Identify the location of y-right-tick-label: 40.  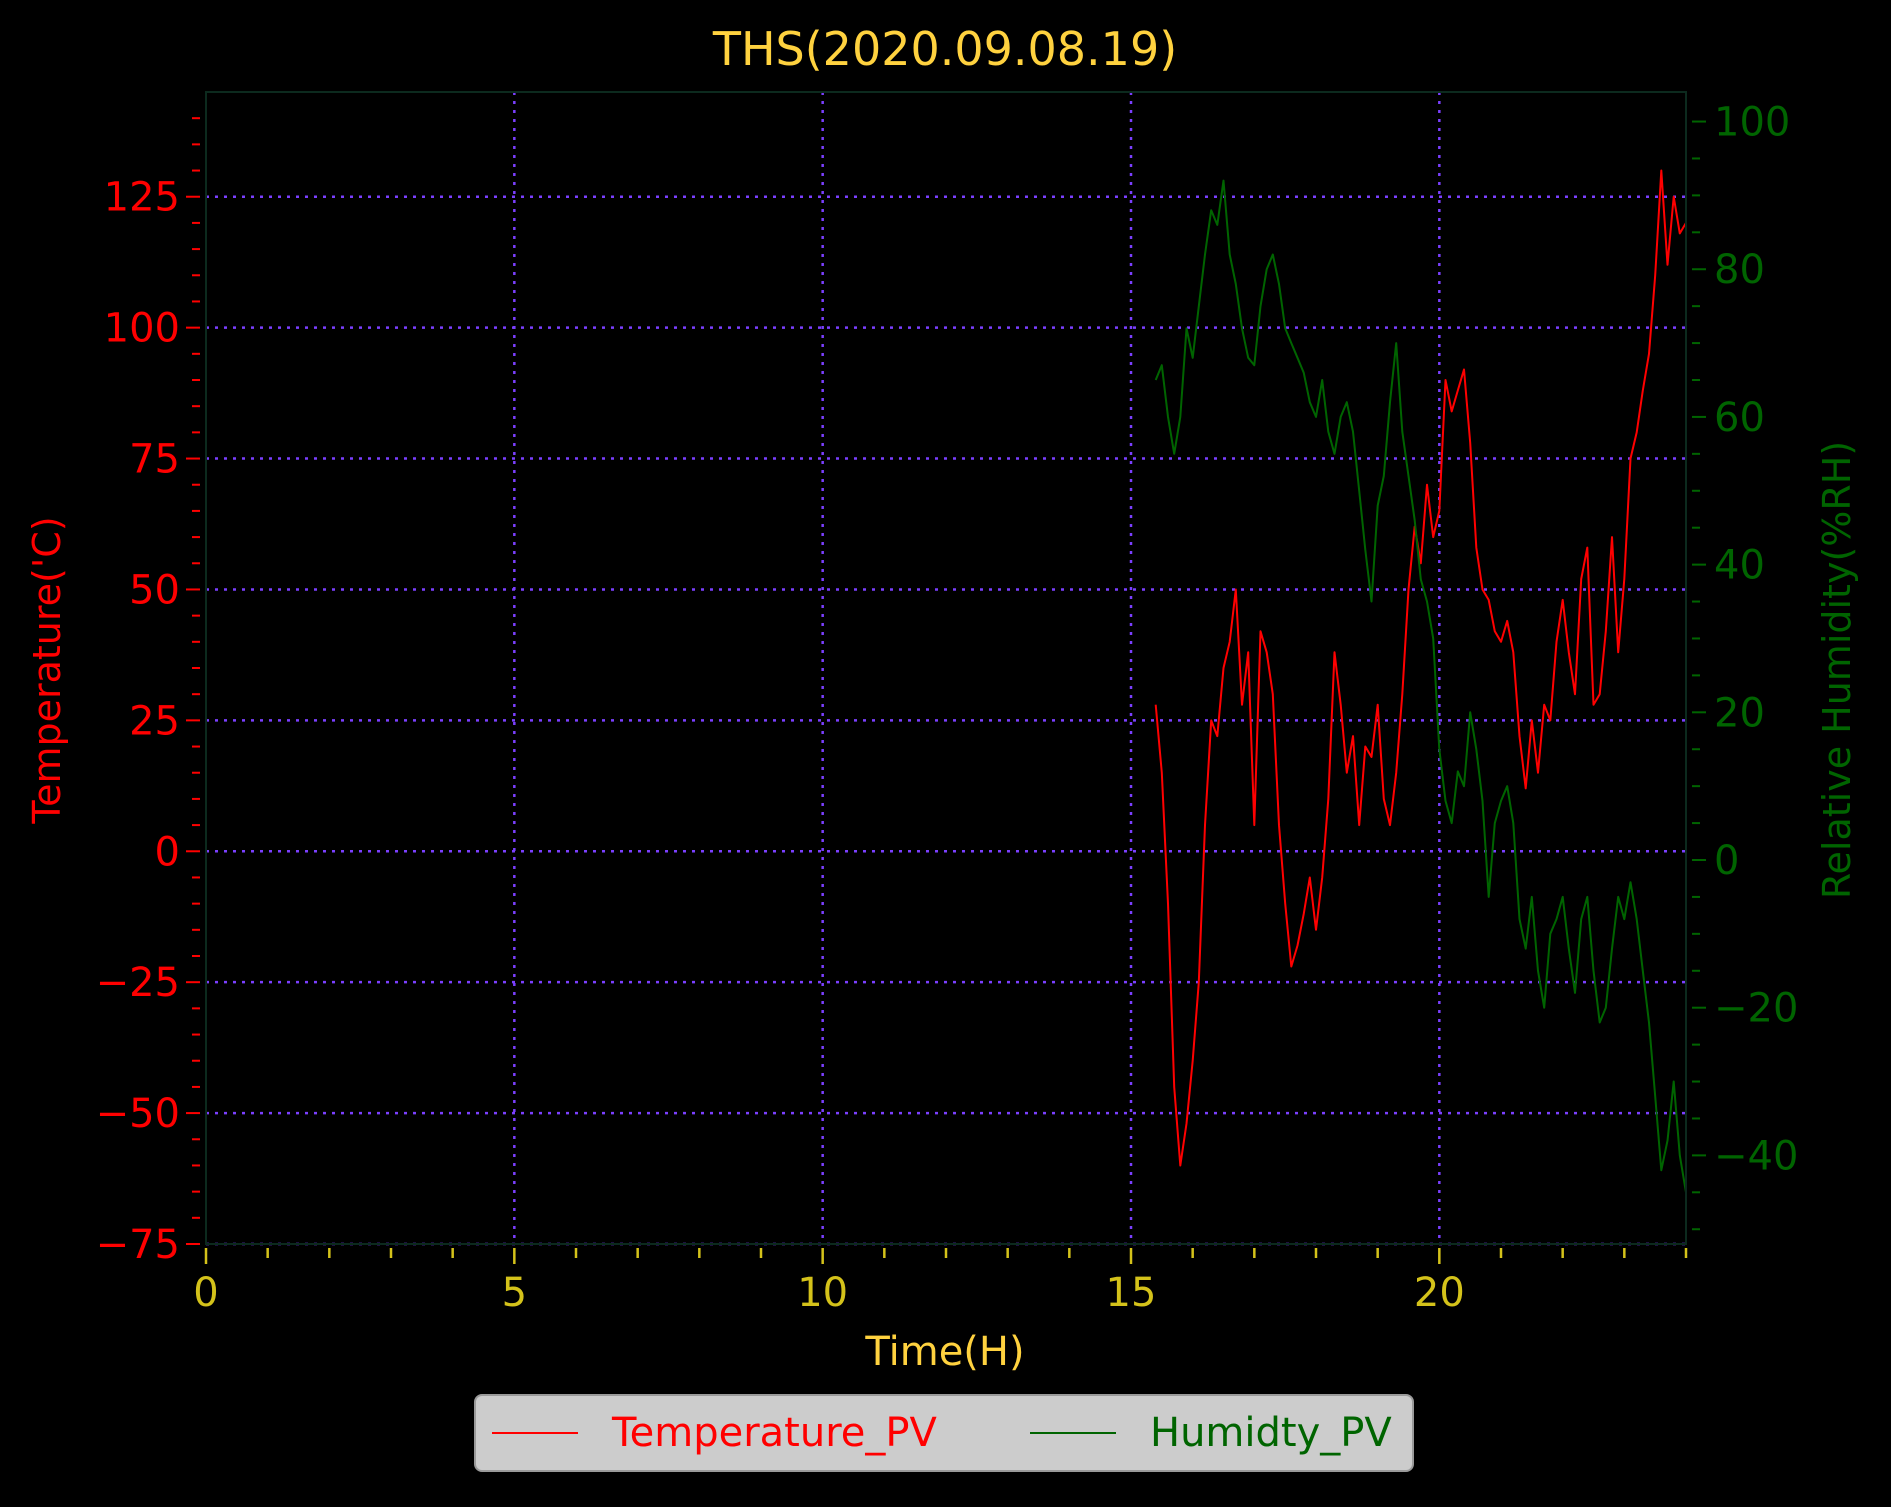
(1739, 566).